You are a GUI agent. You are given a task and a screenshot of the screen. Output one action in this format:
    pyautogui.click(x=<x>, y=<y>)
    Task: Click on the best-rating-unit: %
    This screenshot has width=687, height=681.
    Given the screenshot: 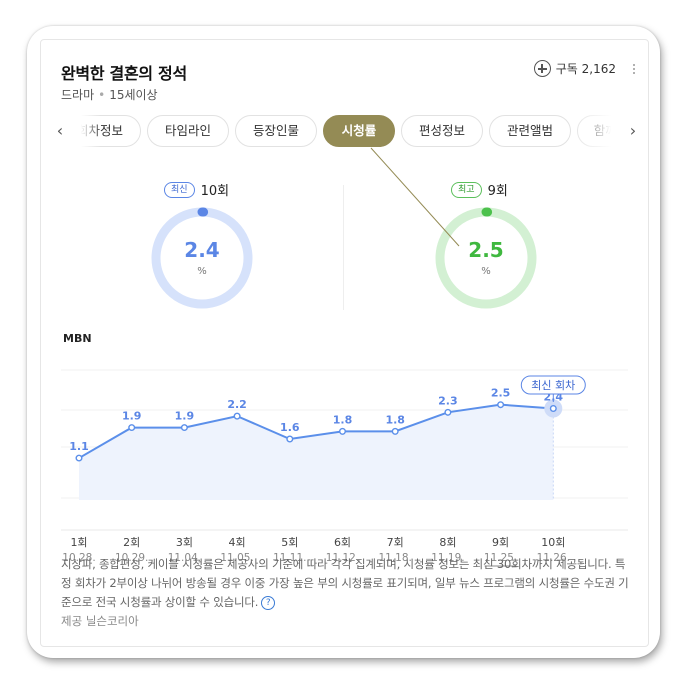 What is the action you would take?
    pyautogui.click(x=486, y=271)
    